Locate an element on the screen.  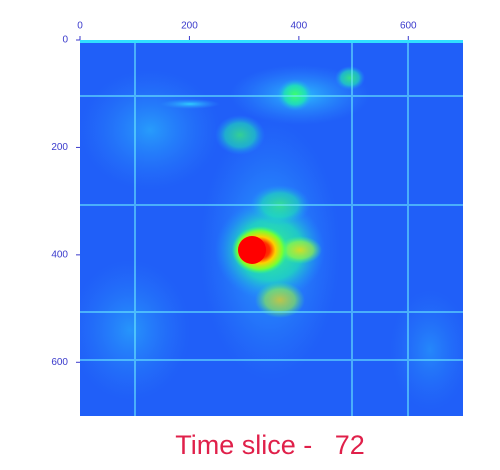
x-tick-label: 600 is located at coordinates (408, 26).